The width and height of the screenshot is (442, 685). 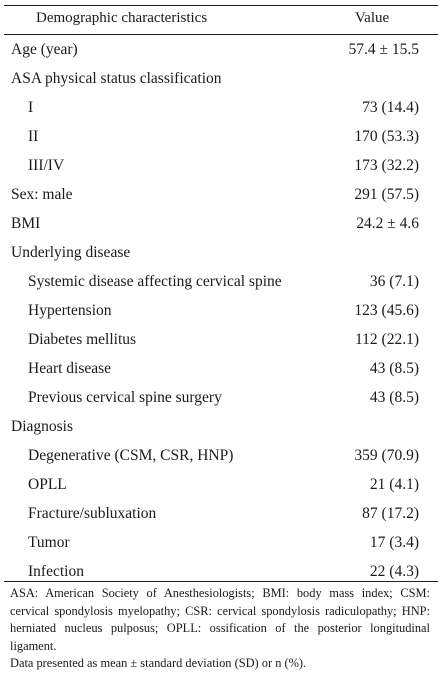 What do you see at coordinates (221, 515) in the screenshot?
I see `table-row: Fracture/subluxation 87 (17.2)` at bounding box center [221, 515].